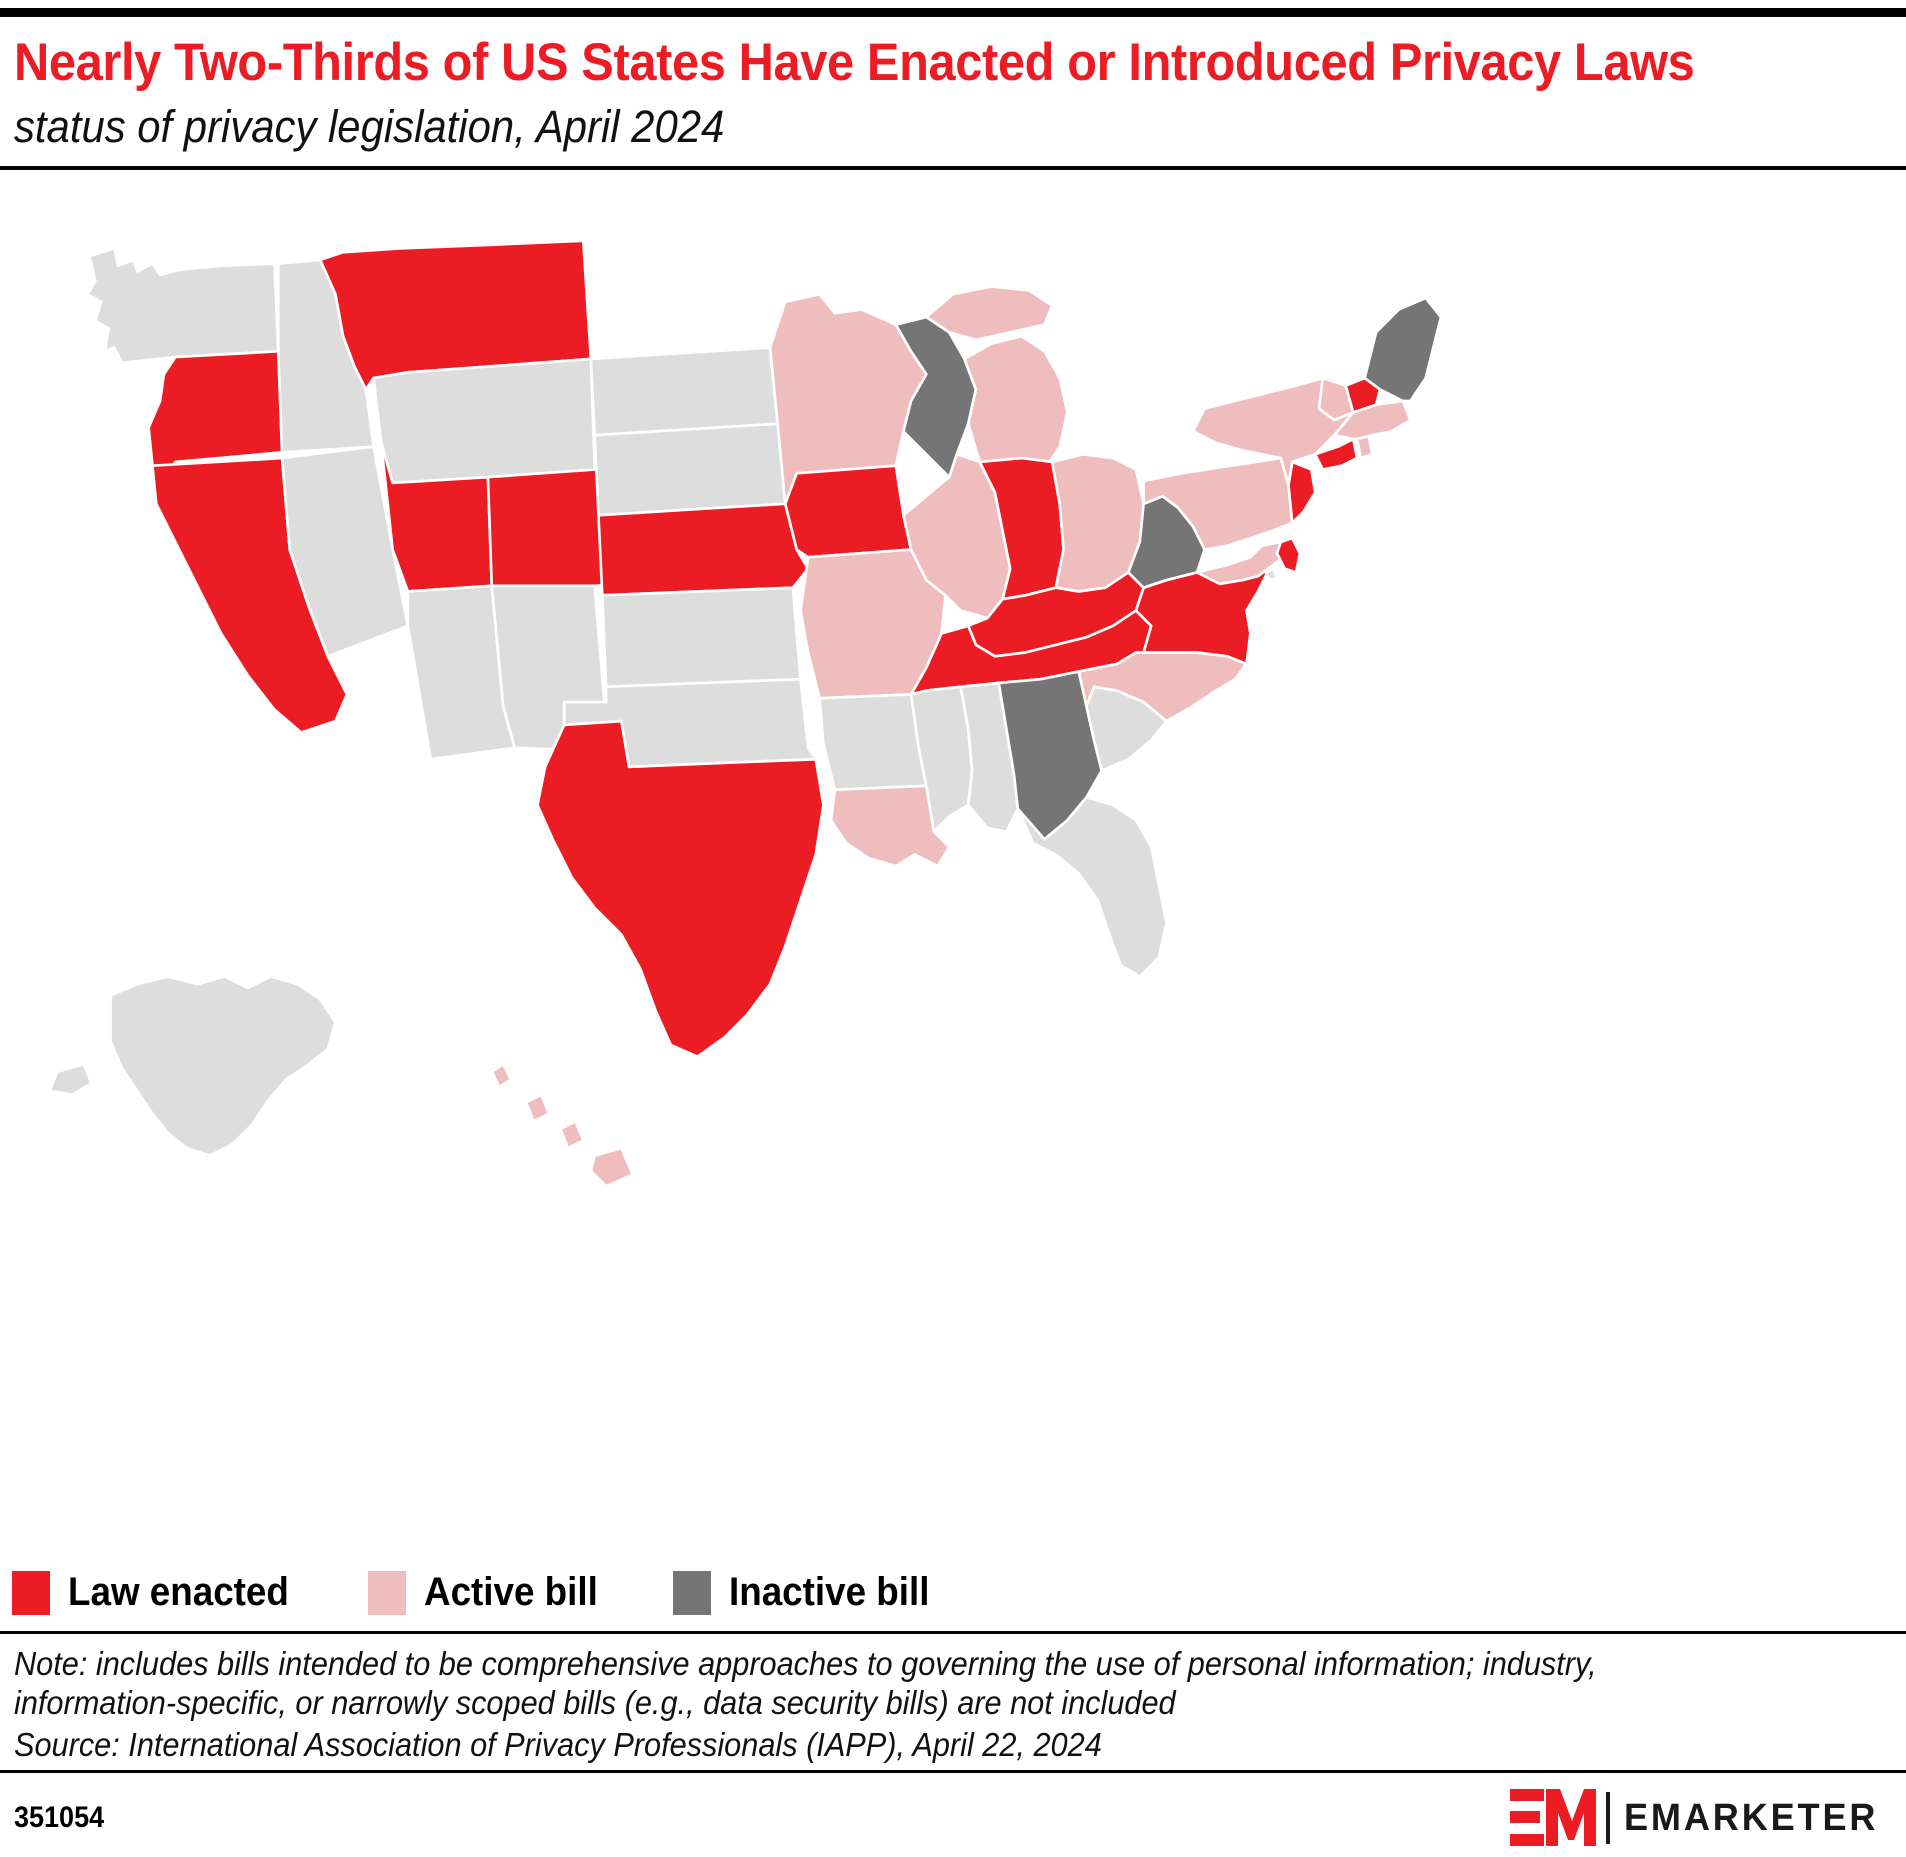 This screenshot has height=1857, width=1906. I want to click on map-legend: Law enacted Active bill Inactive bill, so click(953, 1595).